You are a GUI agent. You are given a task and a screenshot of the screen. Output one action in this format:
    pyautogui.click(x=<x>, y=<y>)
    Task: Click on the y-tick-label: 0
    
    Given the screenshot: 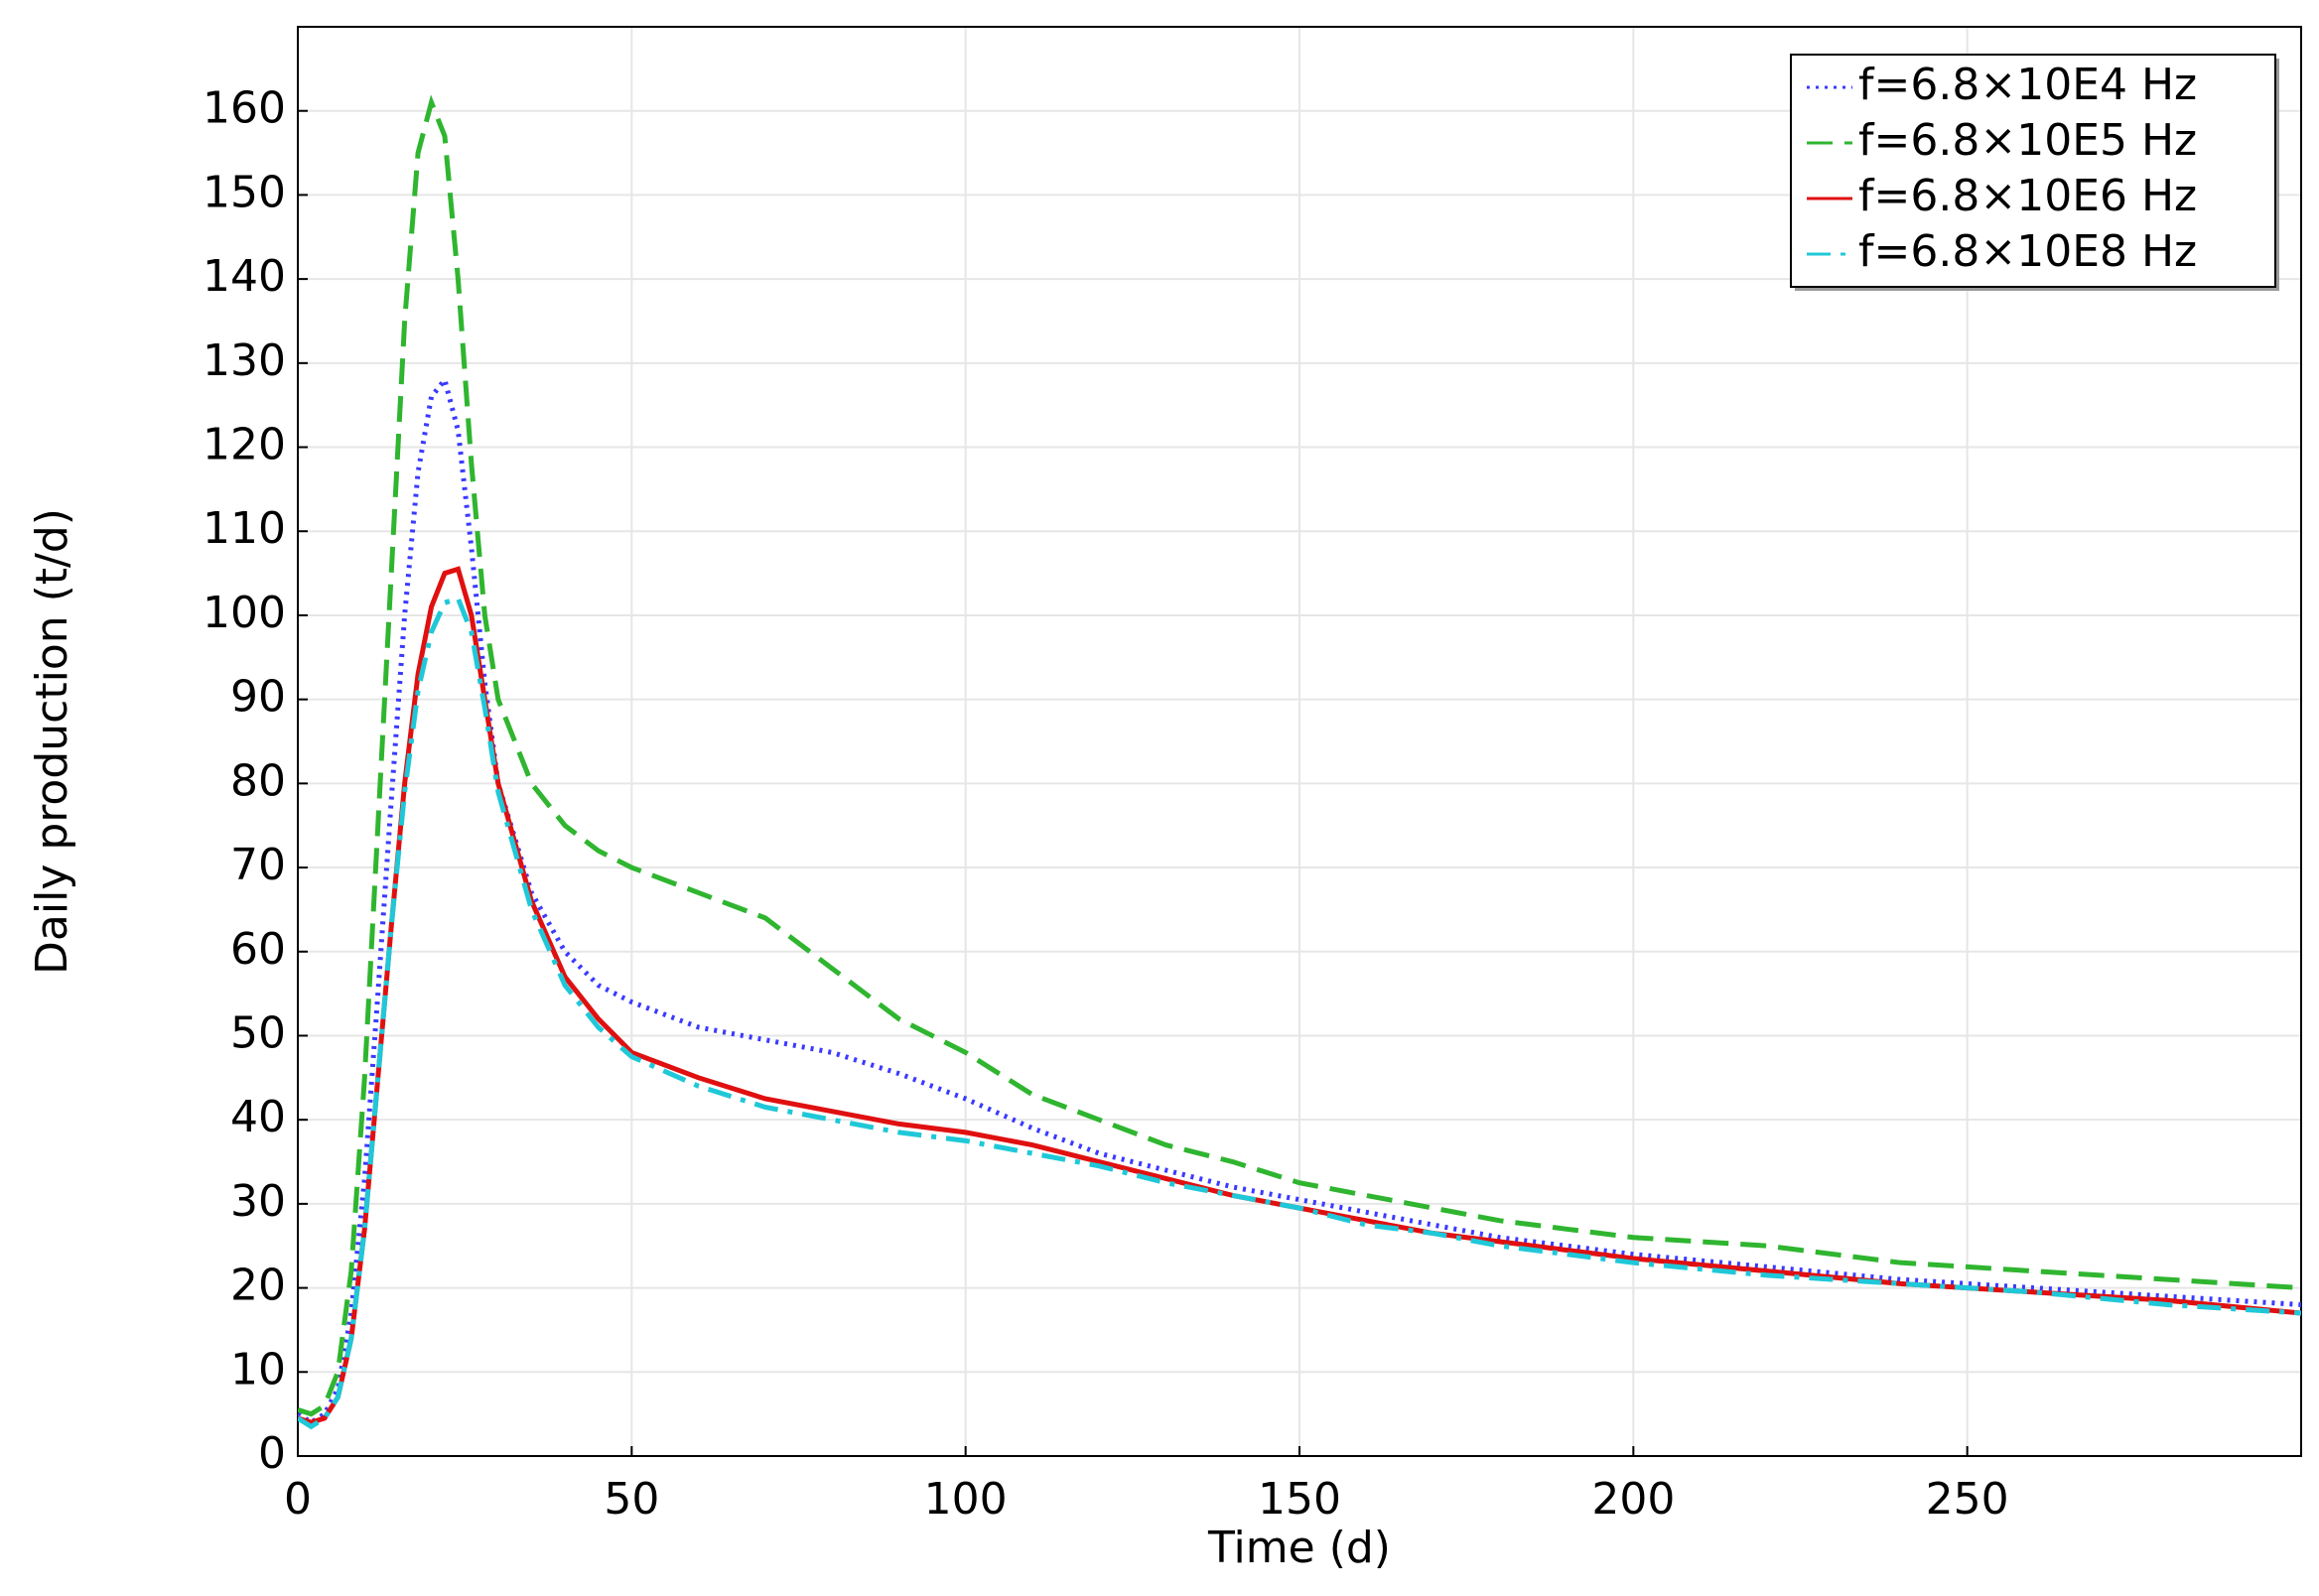 What is the action you would take?
    pyautogui.click(x=272, y=1453)
    